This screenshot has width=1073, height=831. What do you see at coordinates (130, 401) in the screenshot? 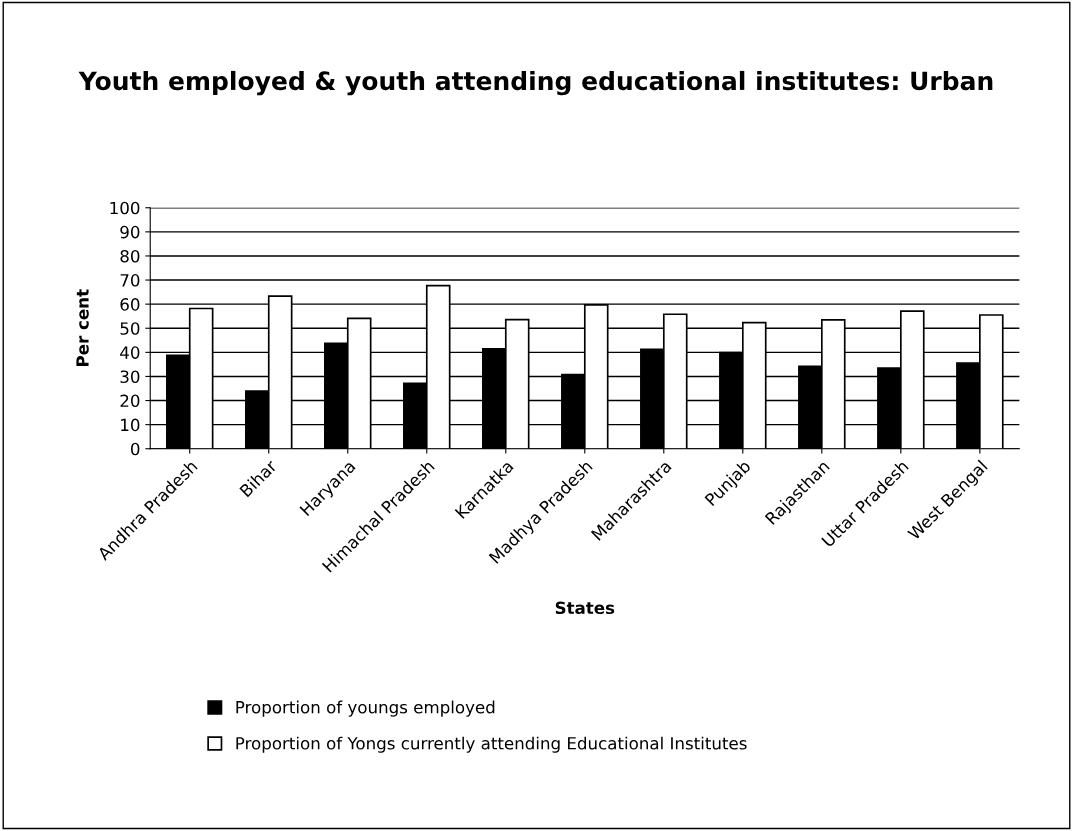
I see `y-tick-label: 20` at bounding box center [130, 401].